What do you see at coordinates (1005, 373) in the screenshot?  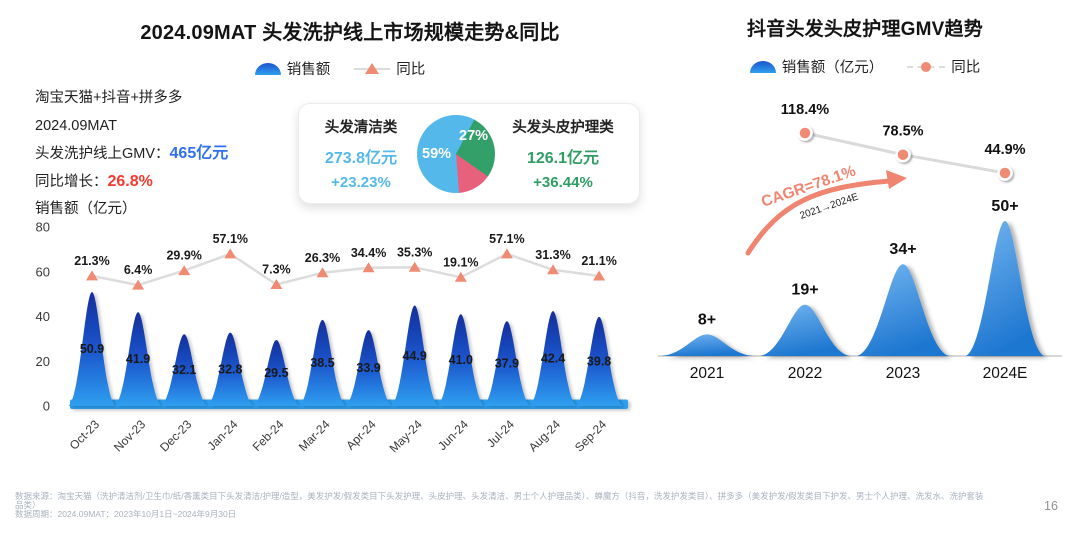 I see `svg-text: 2024E` at bounding box center [1005, 373].